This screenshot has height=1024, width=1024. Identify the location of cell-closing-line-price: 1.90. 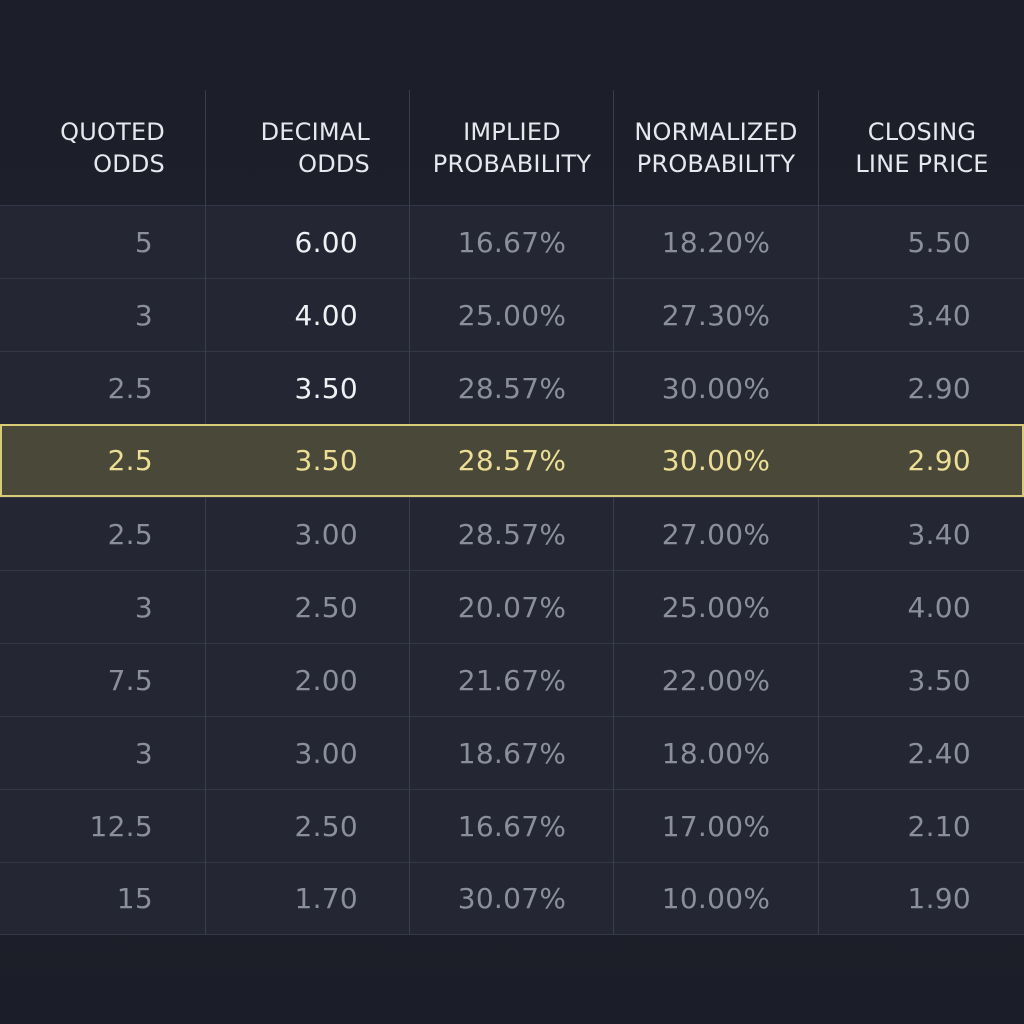
(939, 898).